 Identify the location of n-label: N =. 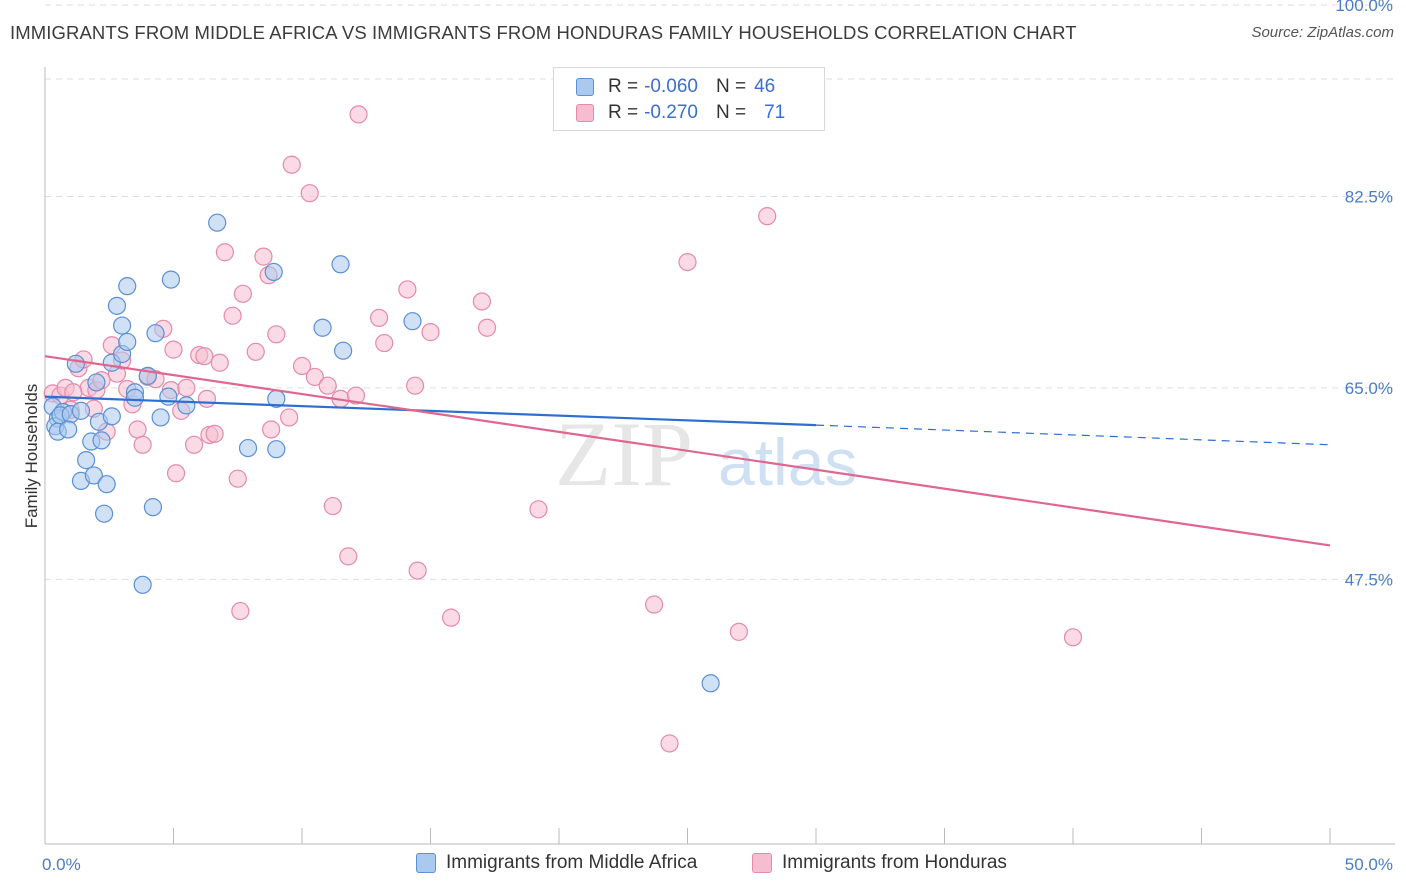
(731, 112).